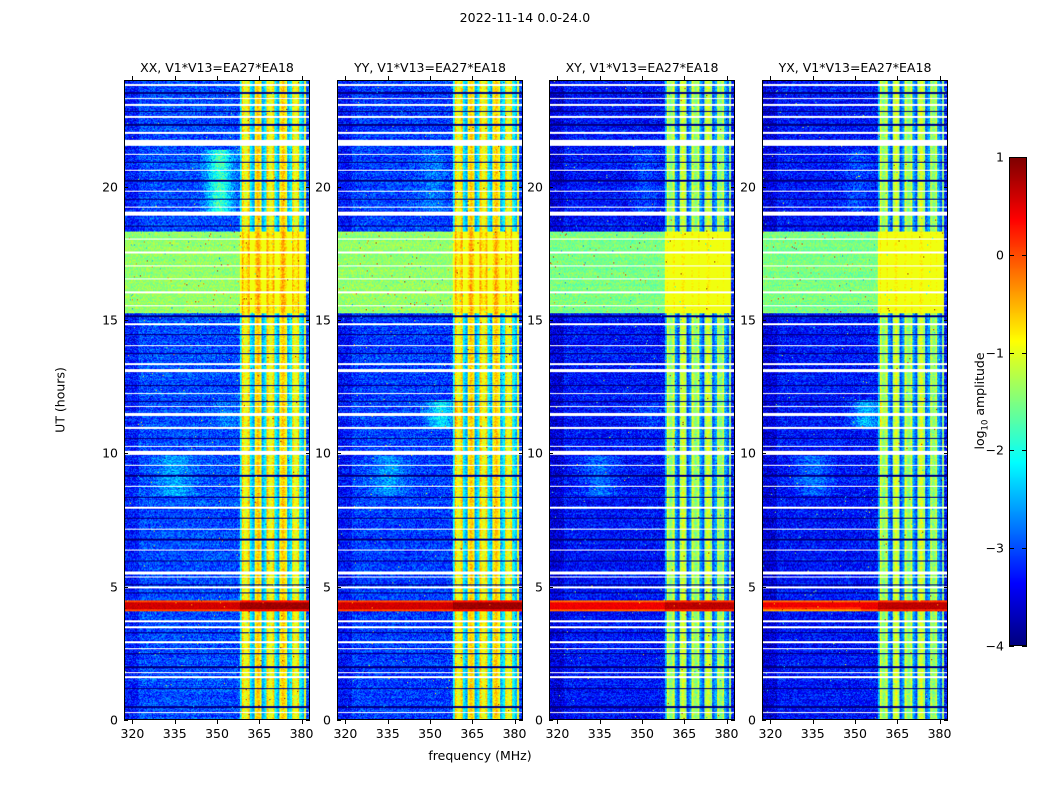 The width and height of the screenshot is (1050, 800). Describe the element at coordinates (642, 733) in the screenshot. I see `x-tick-label: 350` at that location.